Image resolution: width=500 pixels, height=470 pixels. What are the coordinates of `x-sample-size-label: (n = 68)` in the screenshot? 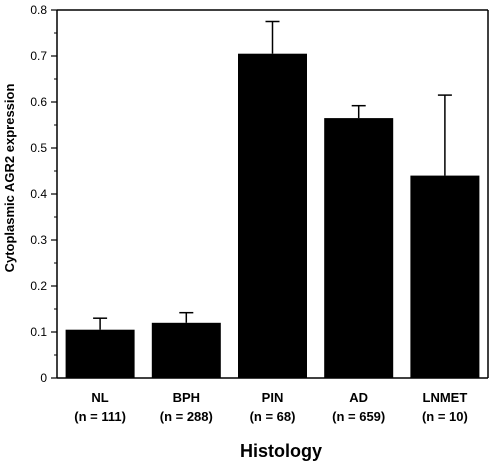 It's located at (273, 416).